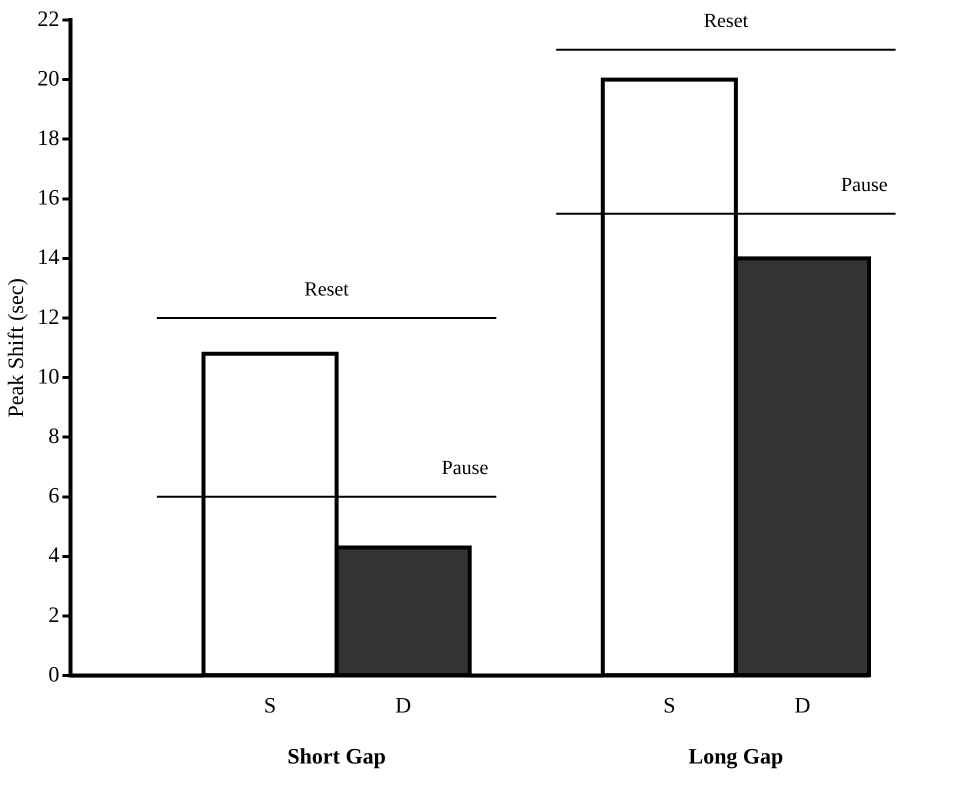 Image resolution: width=959 pixels, height=798 pixels. What do you see at coordinates (336, 755) in the screenshot?
I see `text: Short Gap` at bounding box center [336, 755].